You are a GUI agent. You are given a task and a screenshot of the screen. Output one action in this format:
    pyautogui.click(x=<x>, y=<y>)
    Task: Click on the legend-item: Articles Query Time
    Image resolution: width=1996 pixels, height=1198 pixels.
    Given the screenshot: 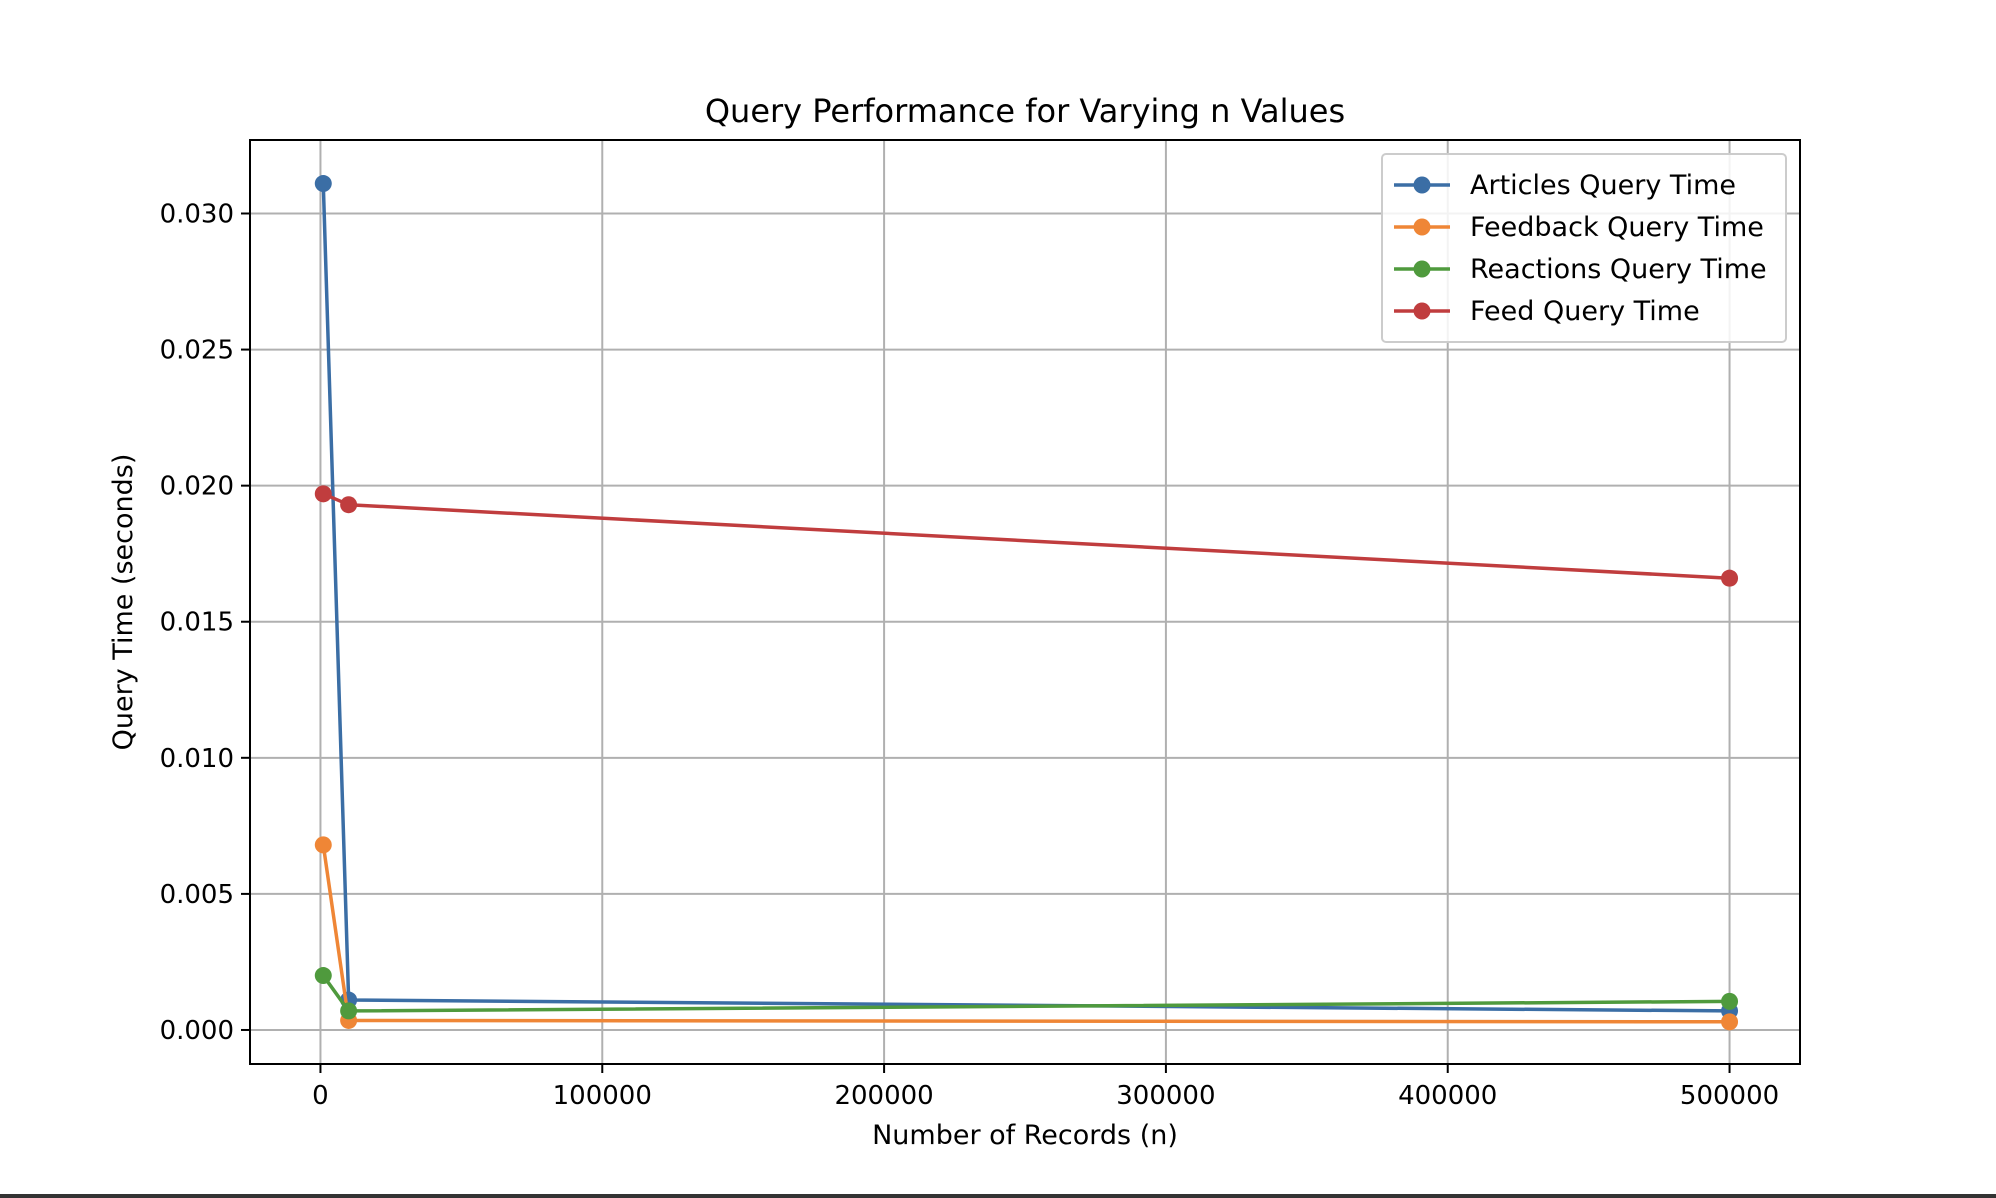 What is the action you would take?
    pyautogui.click(x=1565, y=185)
    